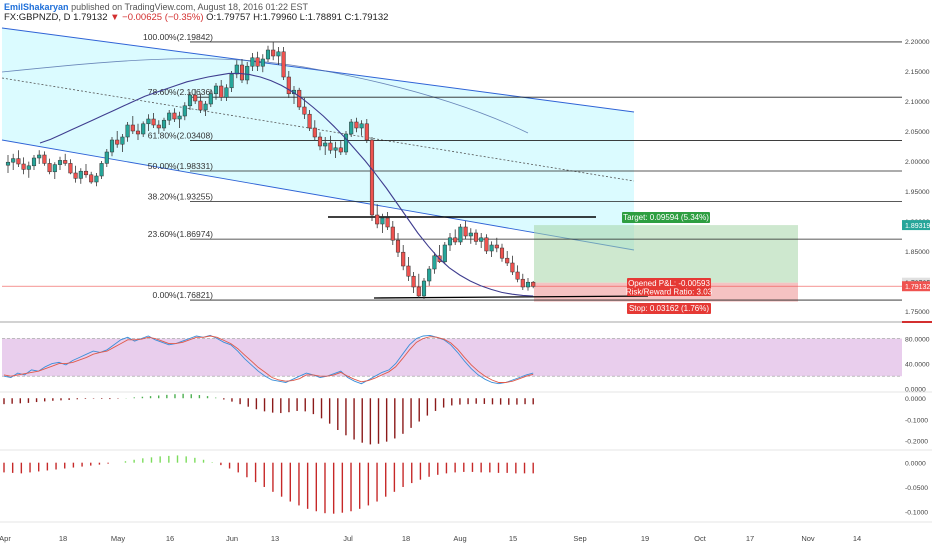 This screenshot has height=550, width=932. Describe the element at coordinates (917, 287) in the screenshot. I see `price-tag-label: 1.79132` at that location.